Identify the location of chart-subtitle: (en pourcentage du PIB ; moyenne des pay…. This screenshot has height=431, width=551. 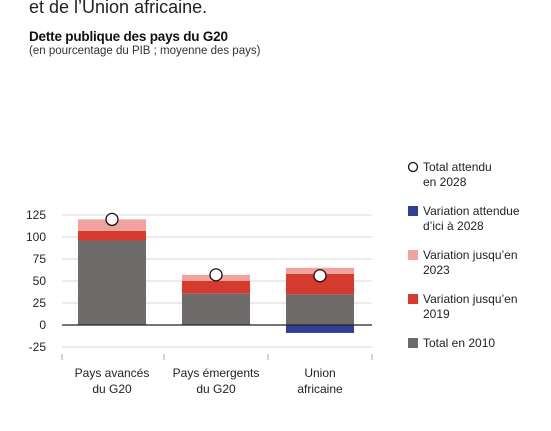
(145, 51).